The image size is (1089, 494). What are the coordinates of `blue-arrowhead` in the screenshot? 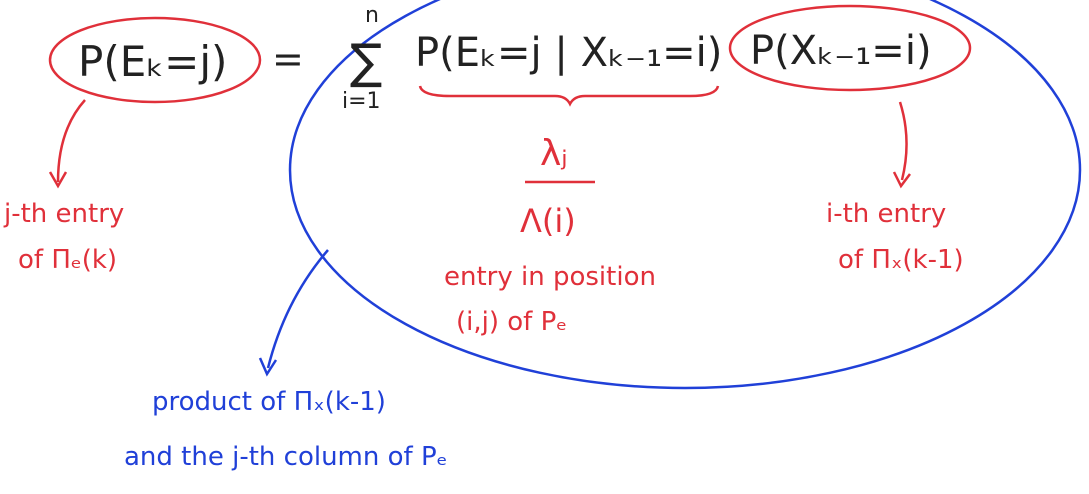 It's located at (268, 367).